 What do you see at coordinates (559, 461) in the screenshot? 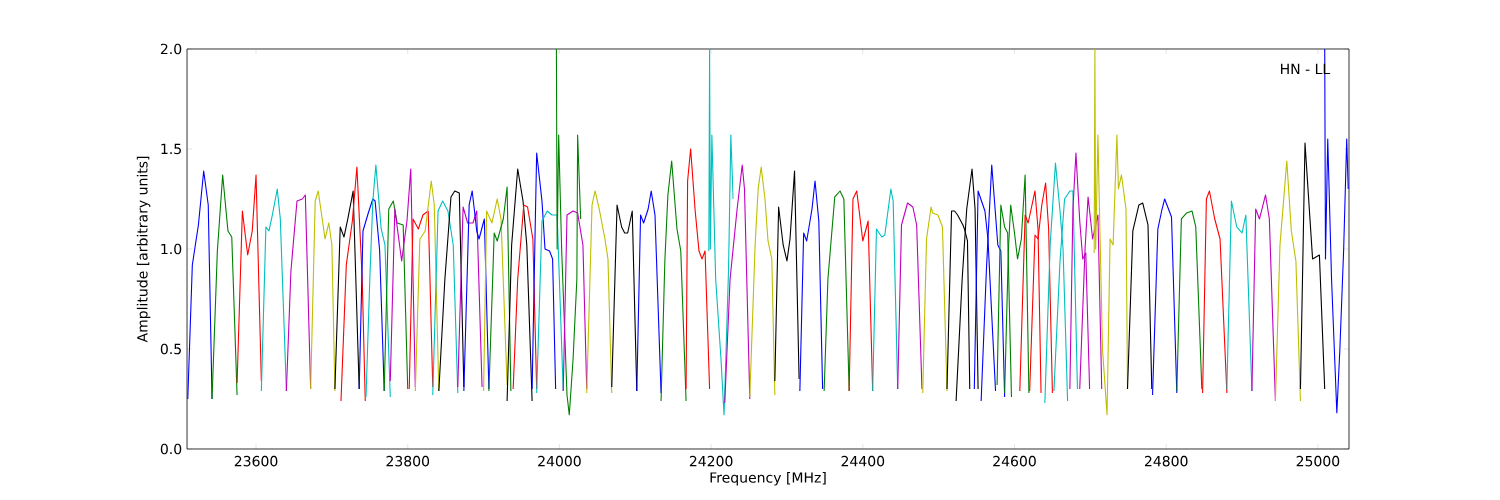
I see `x-tick-label: 24000` at bounding box center [559, 461].